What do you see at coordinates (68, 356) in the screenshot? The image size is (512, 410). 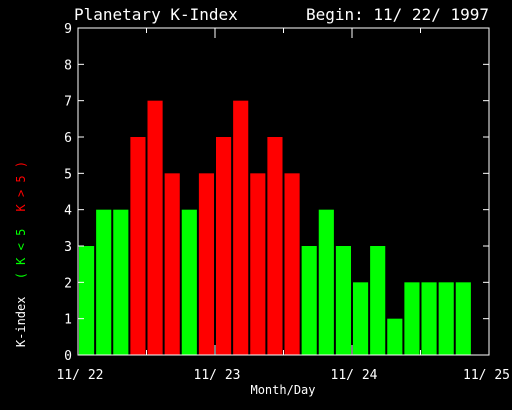 I see `y-tick-label: 0` at bounding box center [68, 356].